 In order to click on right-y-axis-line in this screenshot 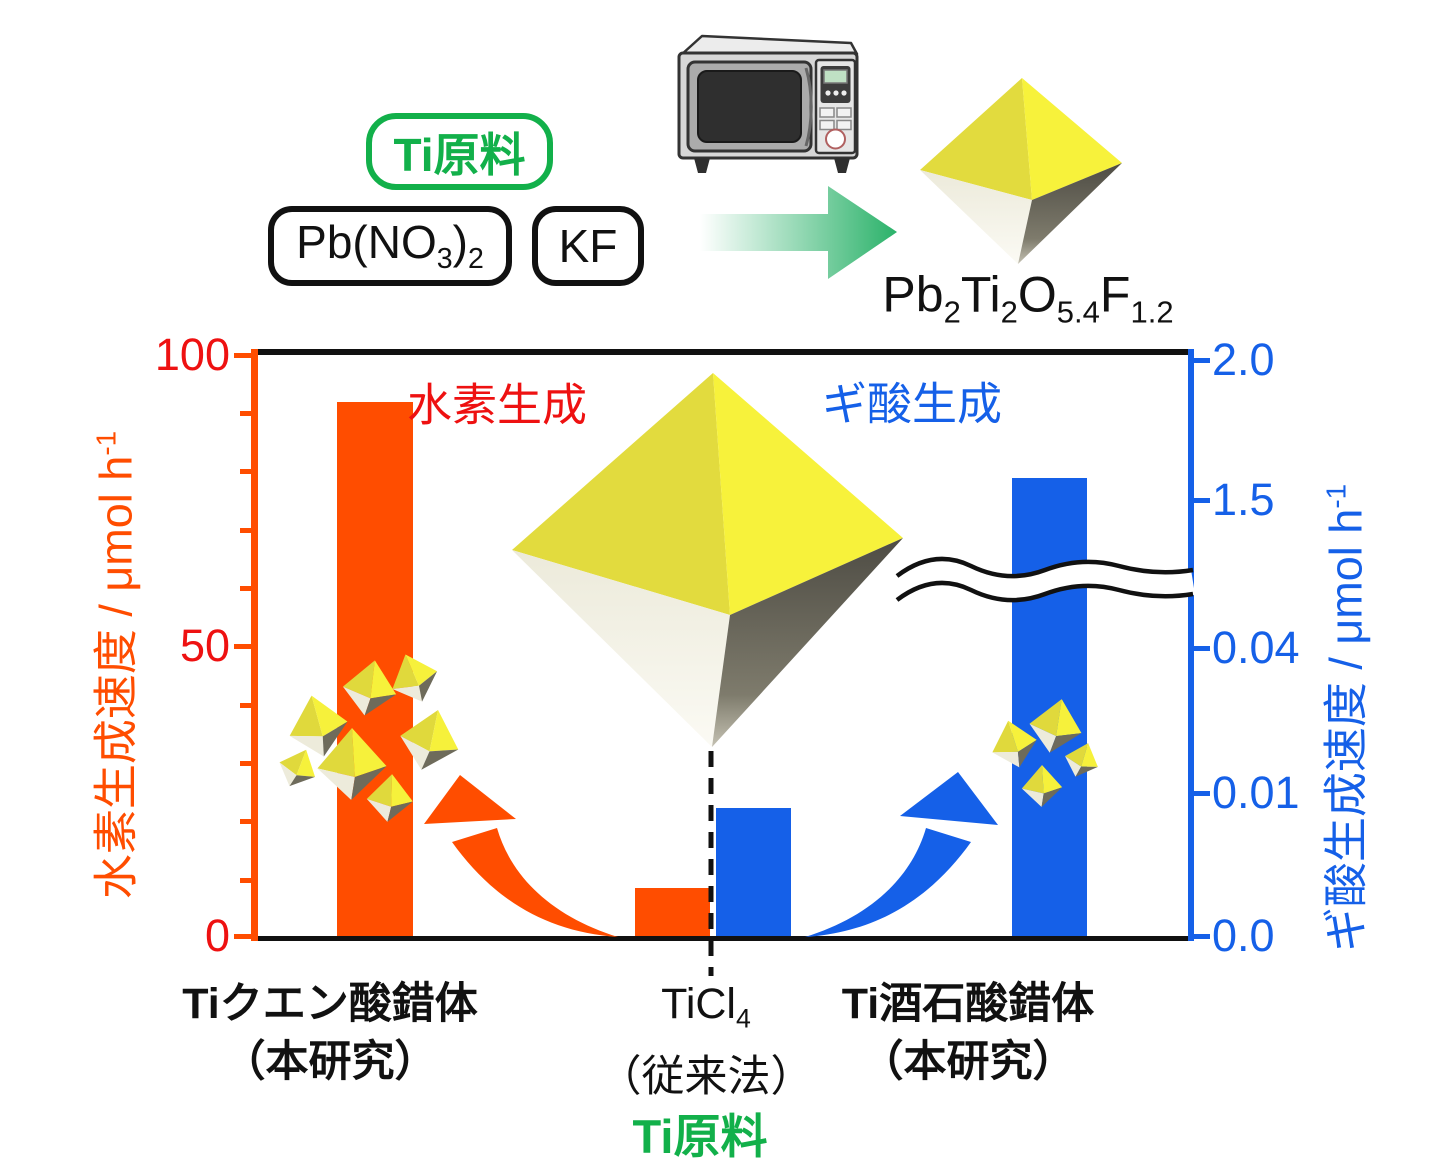, I will do `click(1191, 645)`.